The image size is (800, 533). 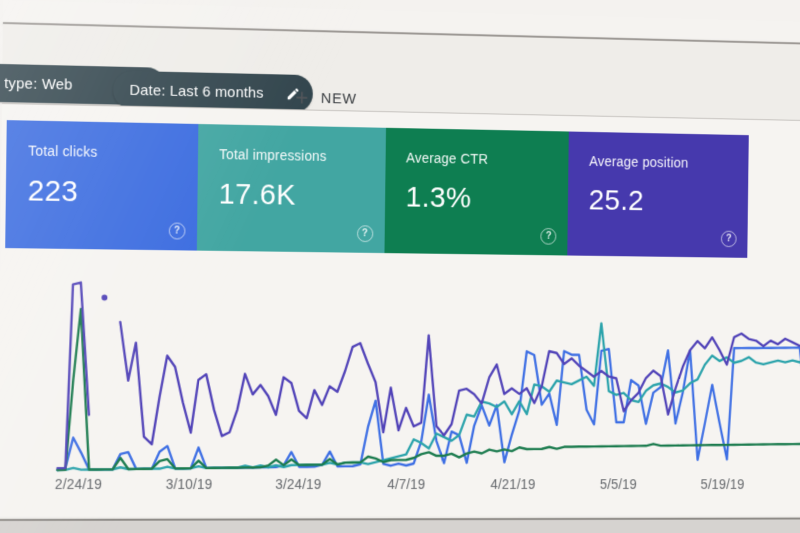 I want to click on metric-label: Average position, so click(x=639, y=162).